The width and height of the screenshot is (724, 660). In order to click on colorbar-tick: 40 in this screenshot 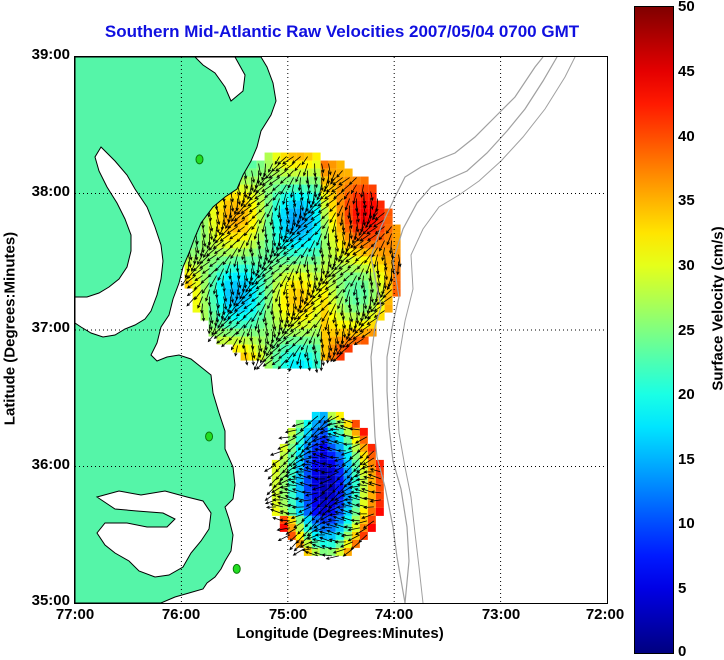, I will do `click(698, 136)`.